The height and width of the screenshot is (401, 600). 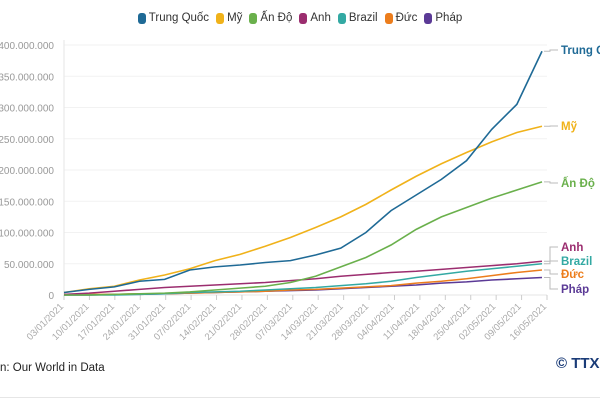 I want to click on y-tick-label: 0, so click(x=51, y=296).